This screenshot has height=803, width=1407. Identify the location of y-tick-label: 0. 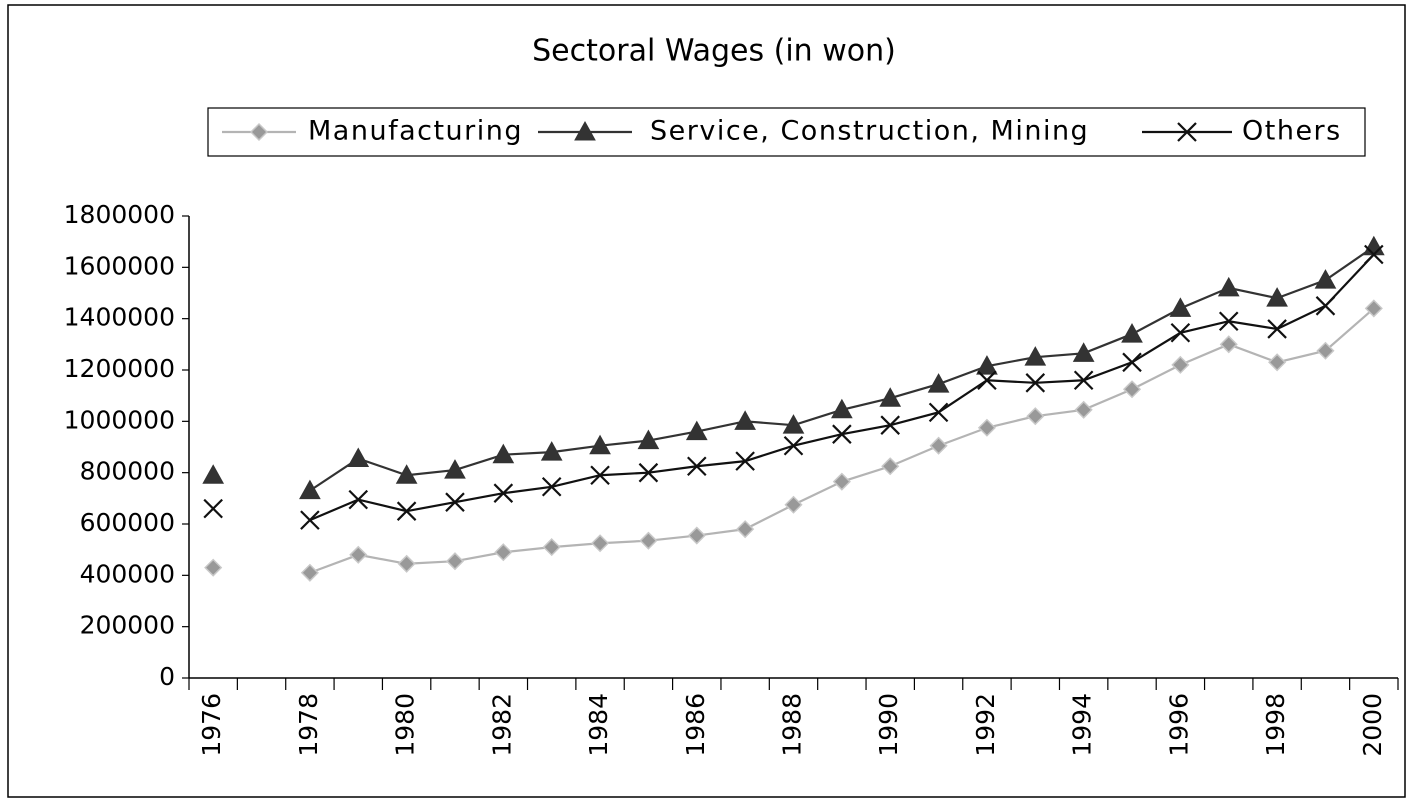
(167, 676).